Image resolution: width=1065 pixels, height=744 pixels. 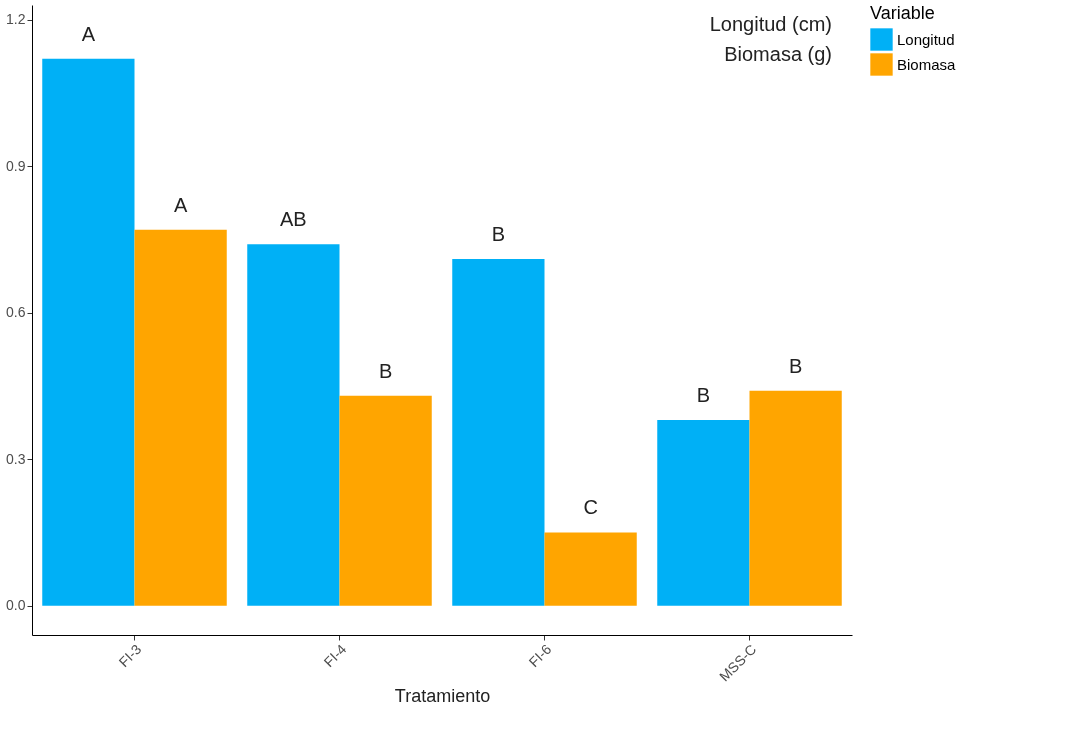 What do you see at coordinates (293, 219) in the screenshot?
I see `data-label: AB` at bounding box center [293, 219].